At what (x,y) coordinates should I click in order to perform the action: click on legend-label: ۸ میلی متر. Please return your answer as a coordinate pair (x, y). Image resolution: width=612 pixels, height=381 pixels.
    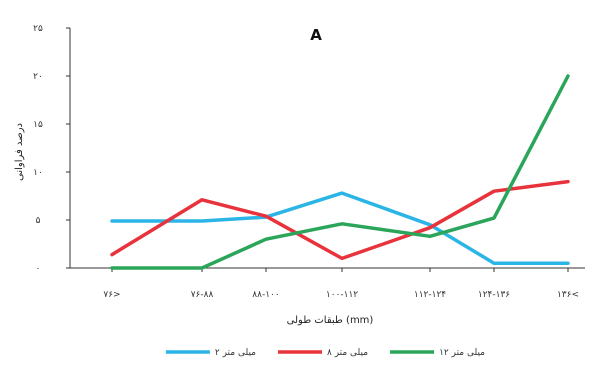
    Looking at the image, I should click on (347, 353).